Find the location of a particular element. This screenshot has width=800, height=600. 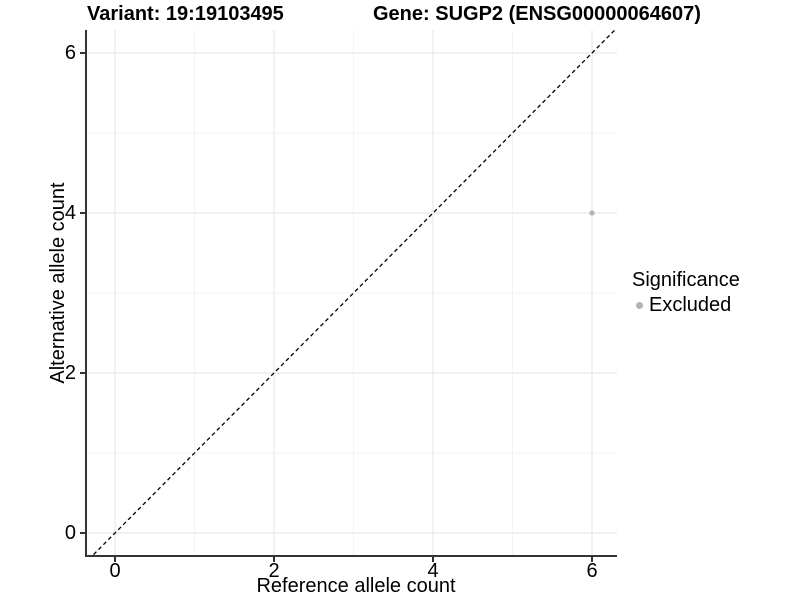

y-tick-label: 2 is located at coordinates (70, 373).